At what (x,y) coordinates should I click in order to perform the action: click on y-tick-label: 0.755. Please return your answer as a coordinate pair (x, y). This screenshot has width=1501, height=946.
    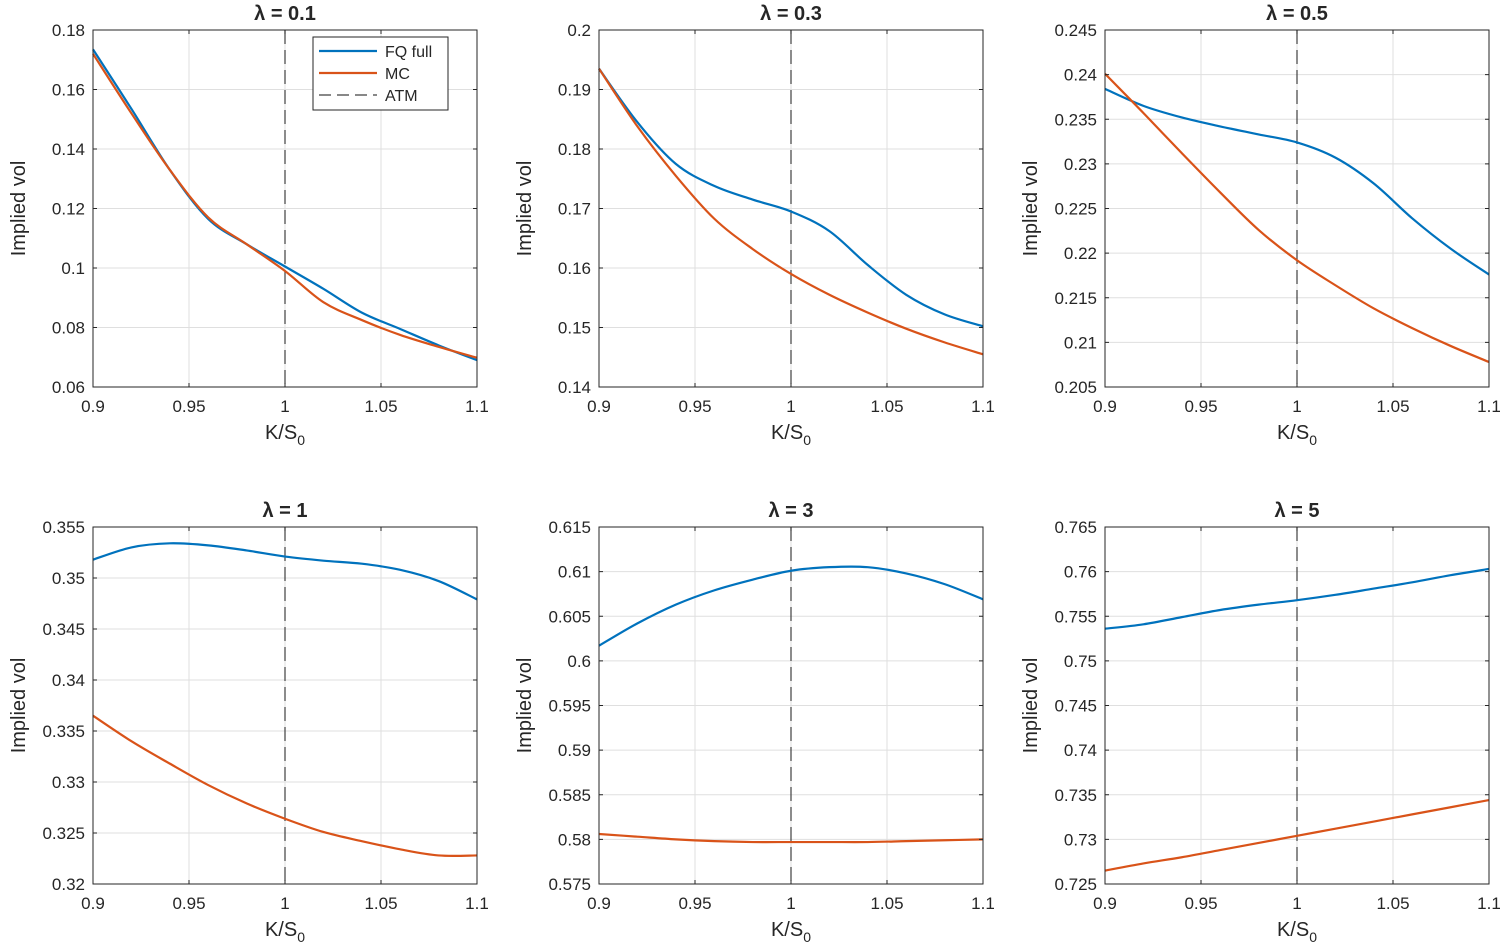
    Looking at the image, I should click on (1075, 616).